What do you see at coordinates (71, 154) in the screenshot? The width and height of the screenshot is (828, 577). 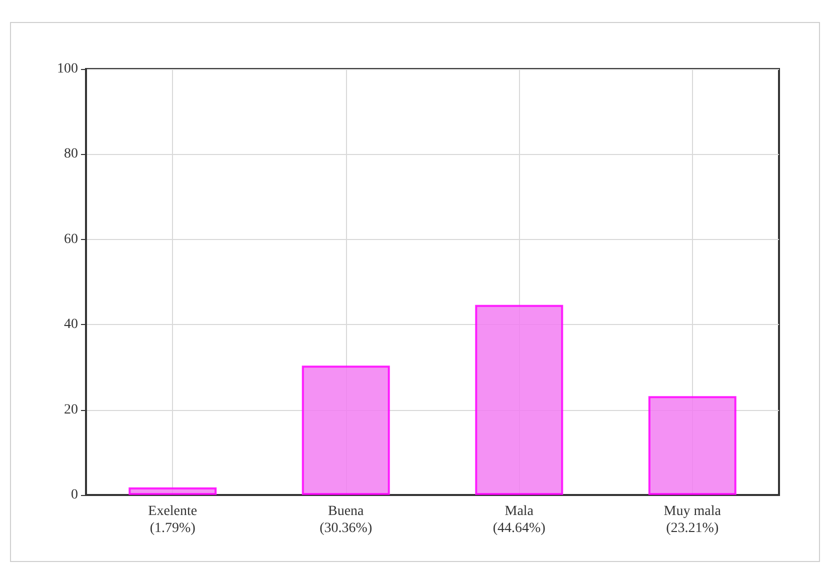 I see `y-tick-label: 80` at bounding box center [71, 154].